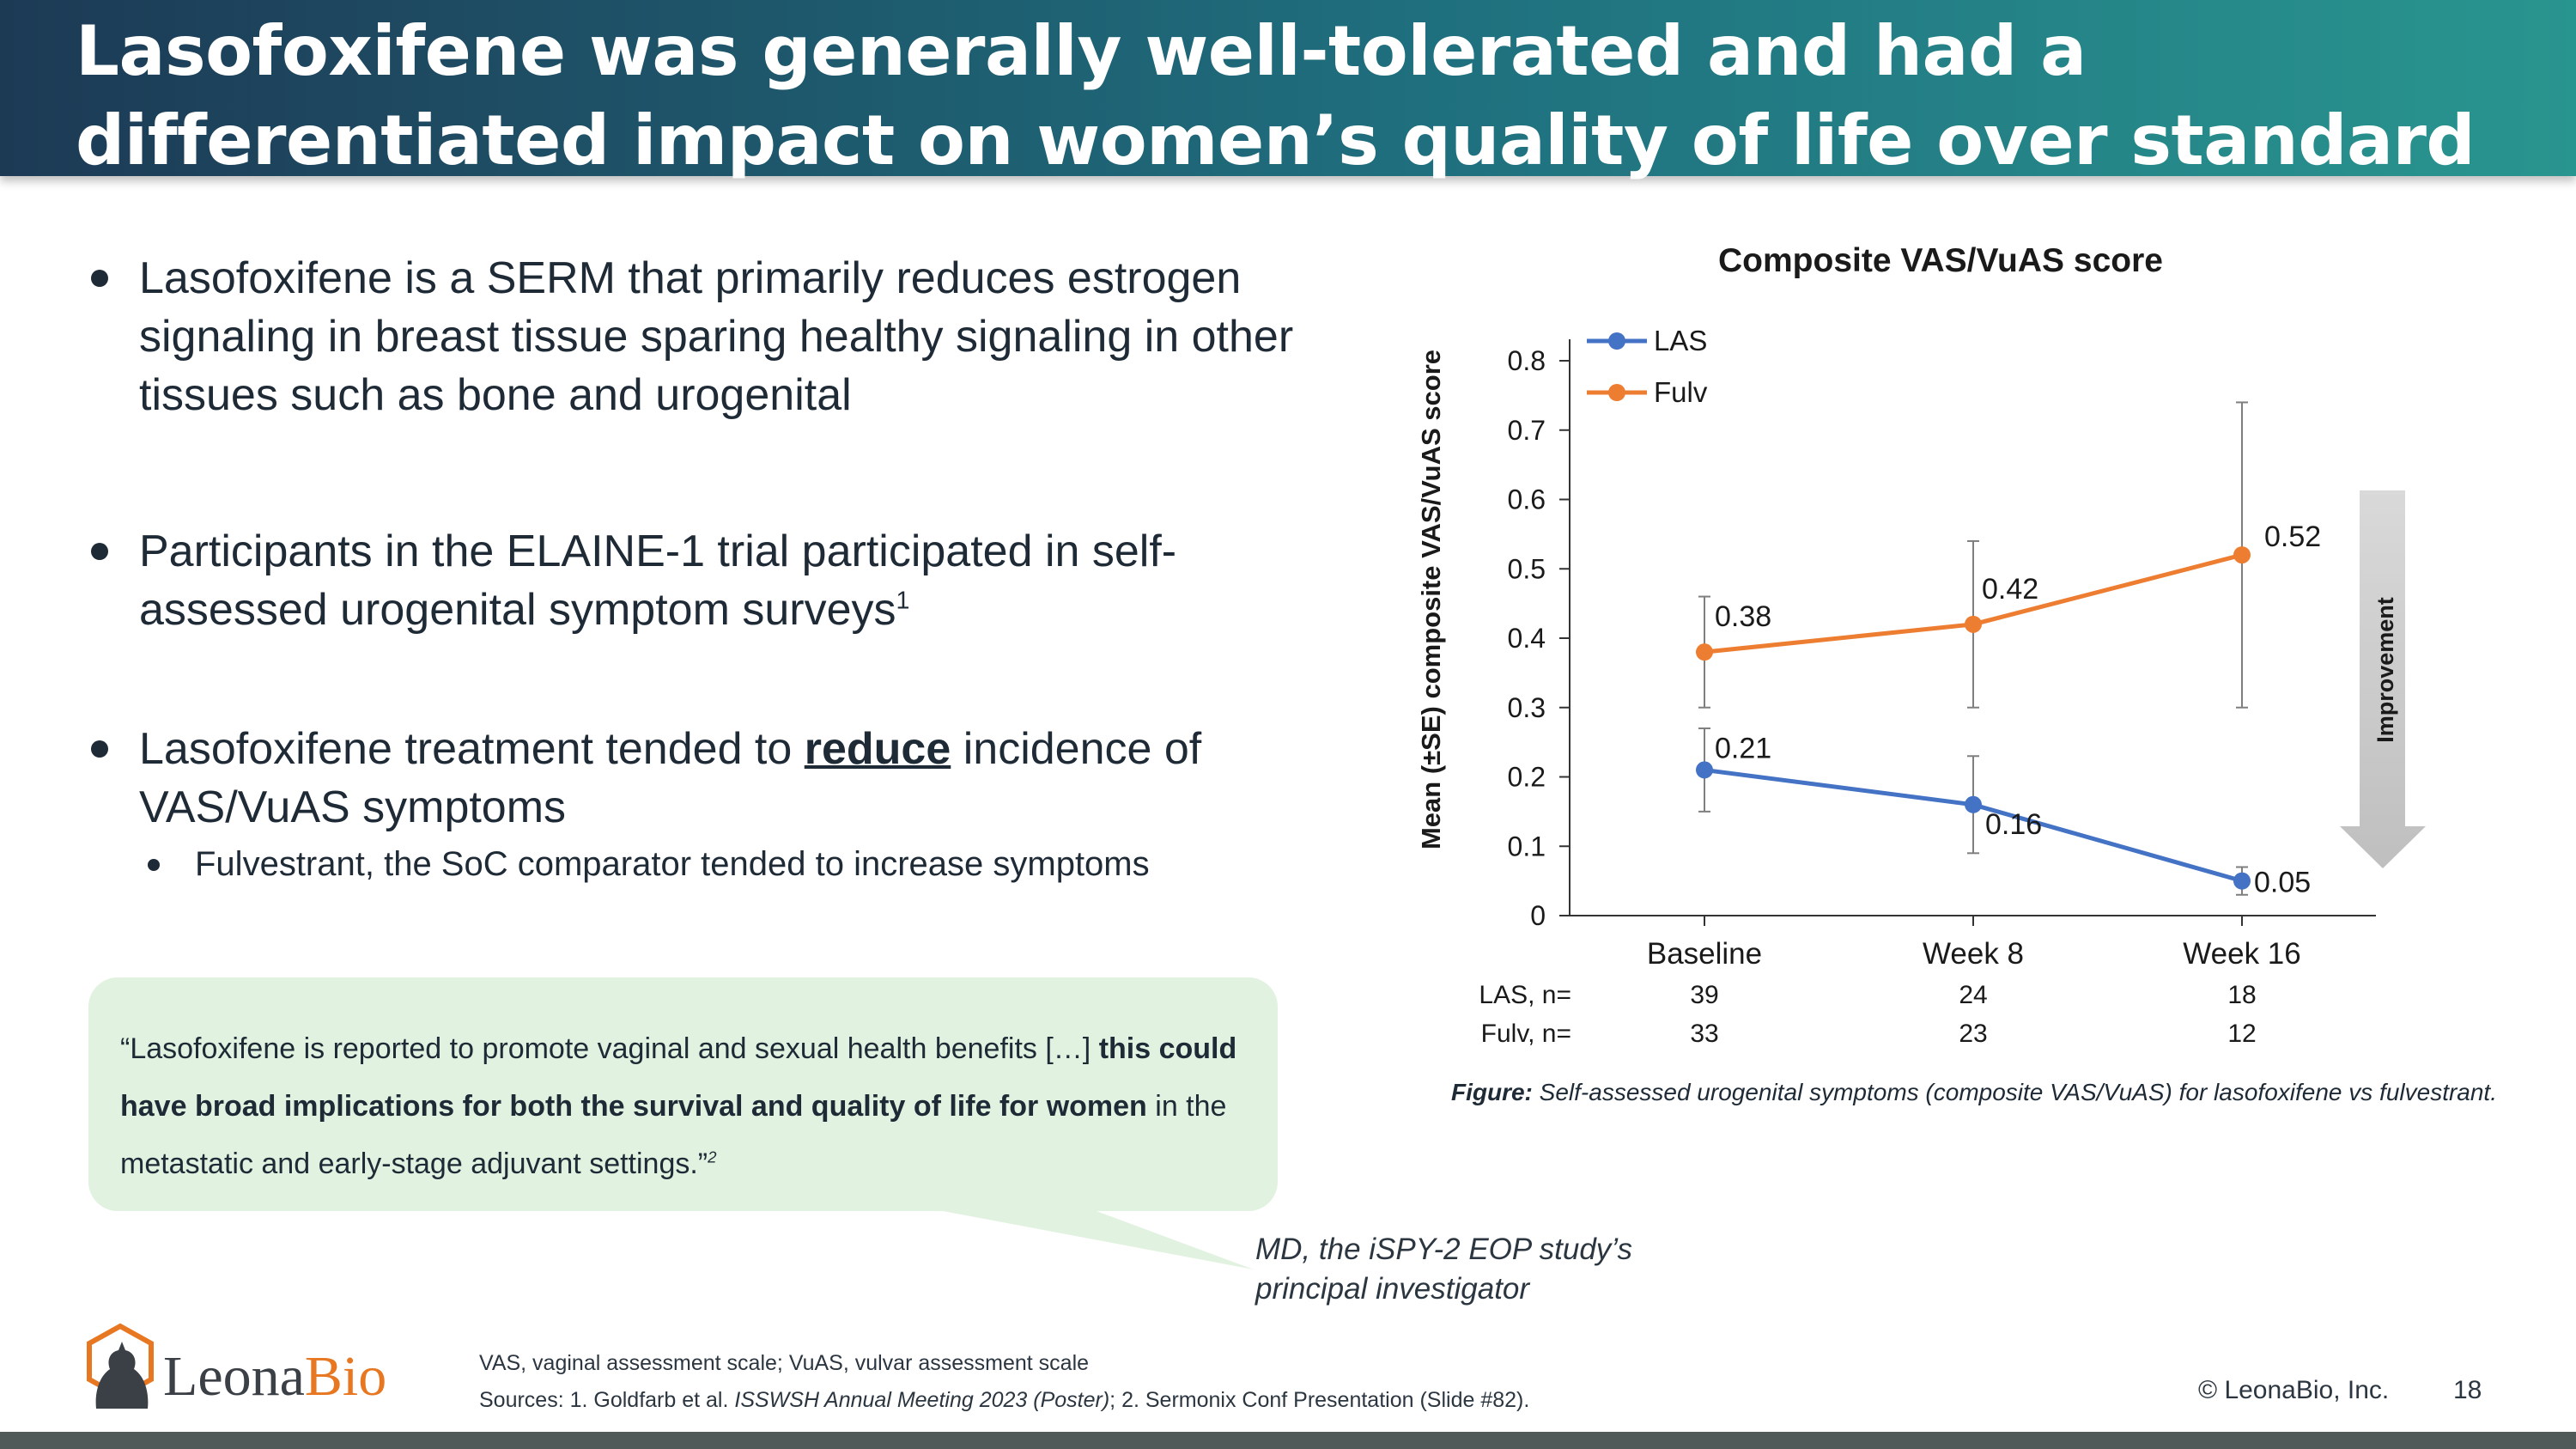 The width and height of the screenshot is (2576, 1449). Describe the element at coordinates (1974, 954) in the screenshot. I see `x-tick-label: Week 8` at that location.